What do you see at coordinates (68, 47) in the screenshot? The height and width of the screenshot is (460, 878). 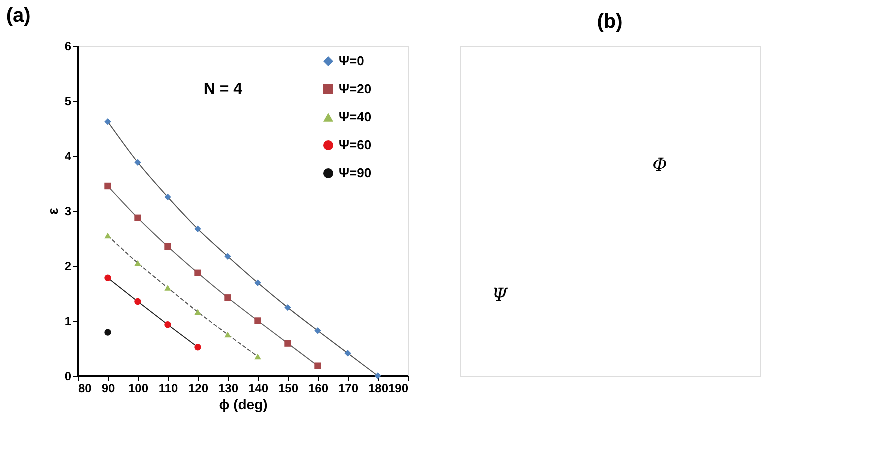 I see `y-tick-label: 6` at bounding box center [68, 47].